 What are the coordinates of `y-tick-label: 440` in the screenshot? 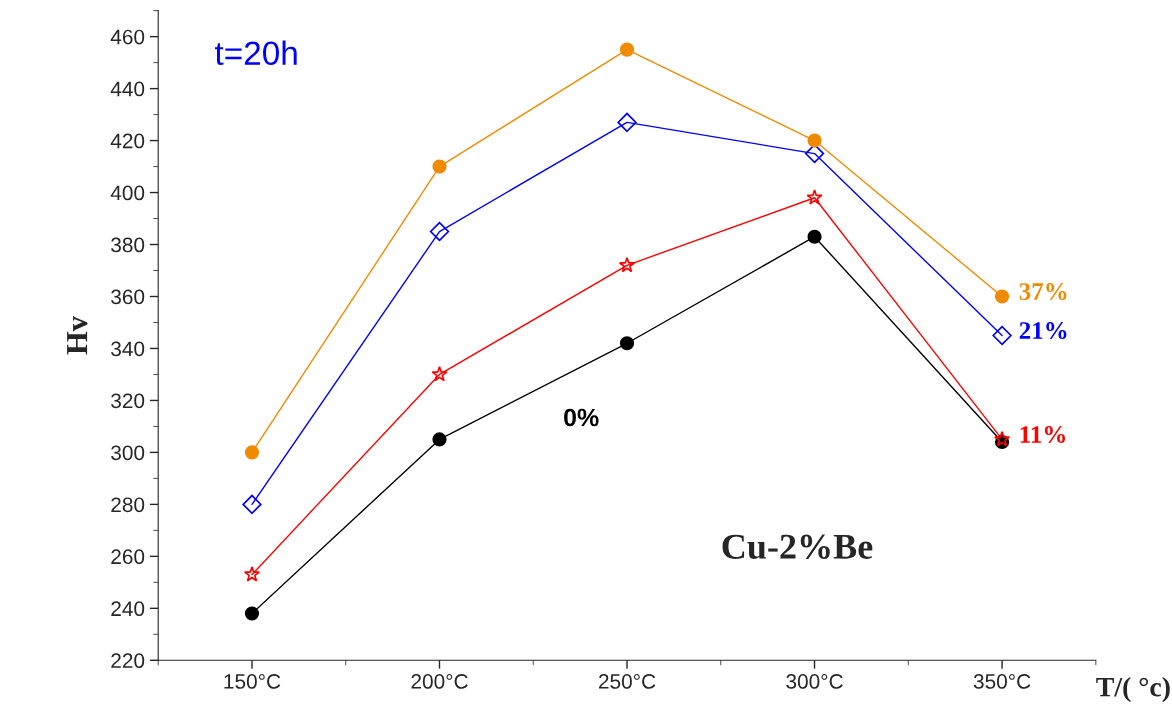 It's located at (127, 89).